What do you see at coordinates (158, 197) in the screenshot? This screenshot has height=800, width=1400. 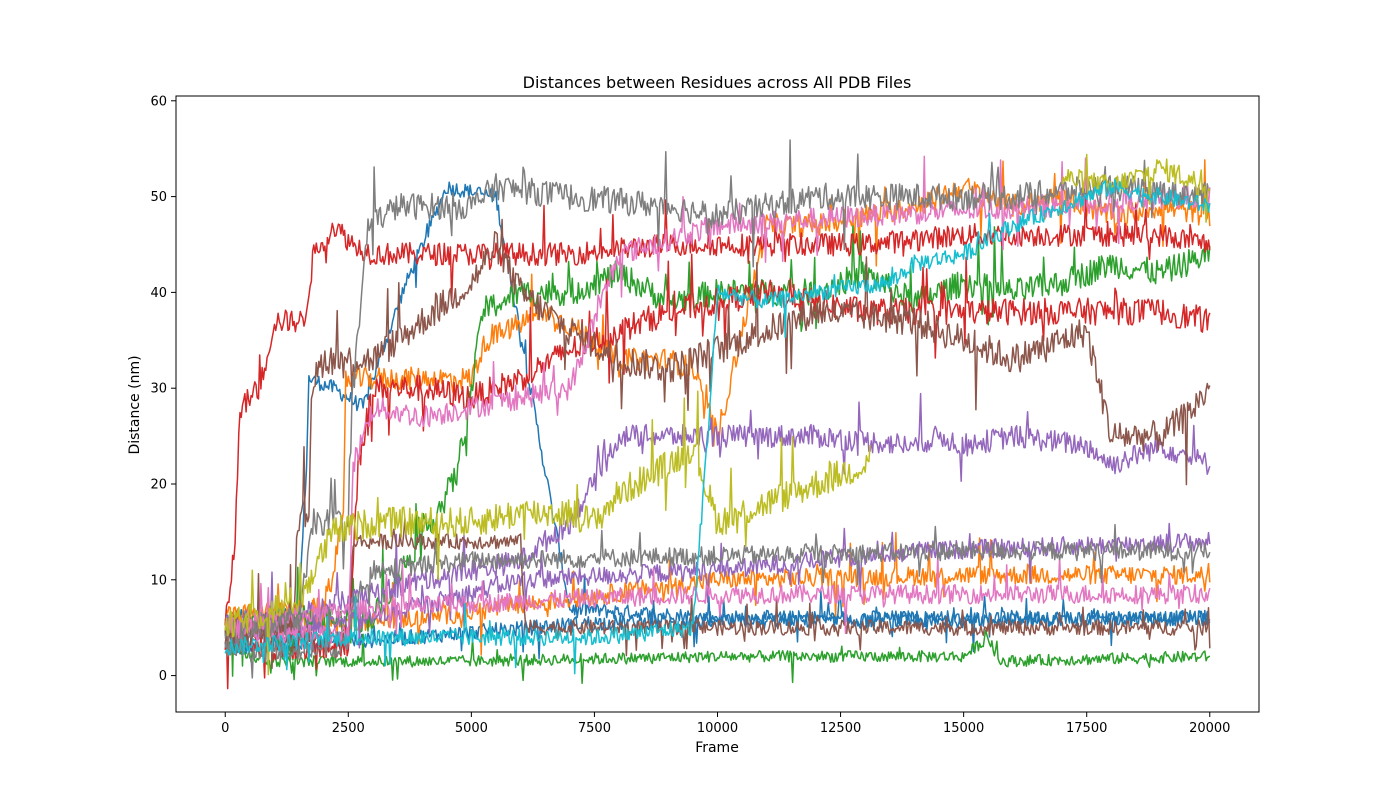 I see `y-tick-label: 50` at bounding box center [158, 197].